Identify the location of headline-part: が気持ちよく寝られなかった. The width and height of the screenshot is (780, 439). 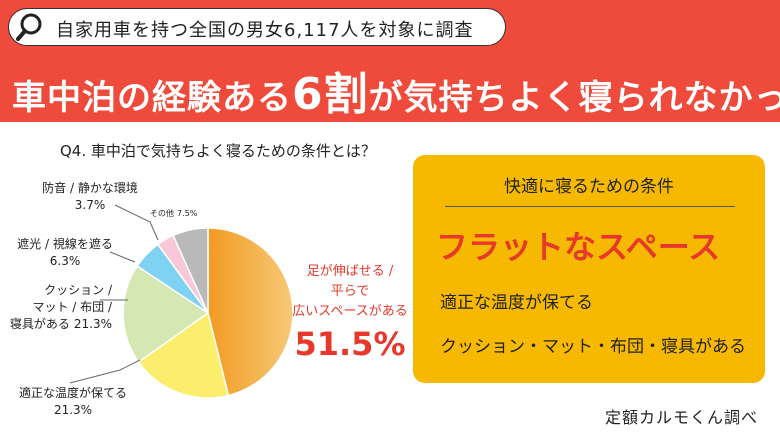
(574, 98).